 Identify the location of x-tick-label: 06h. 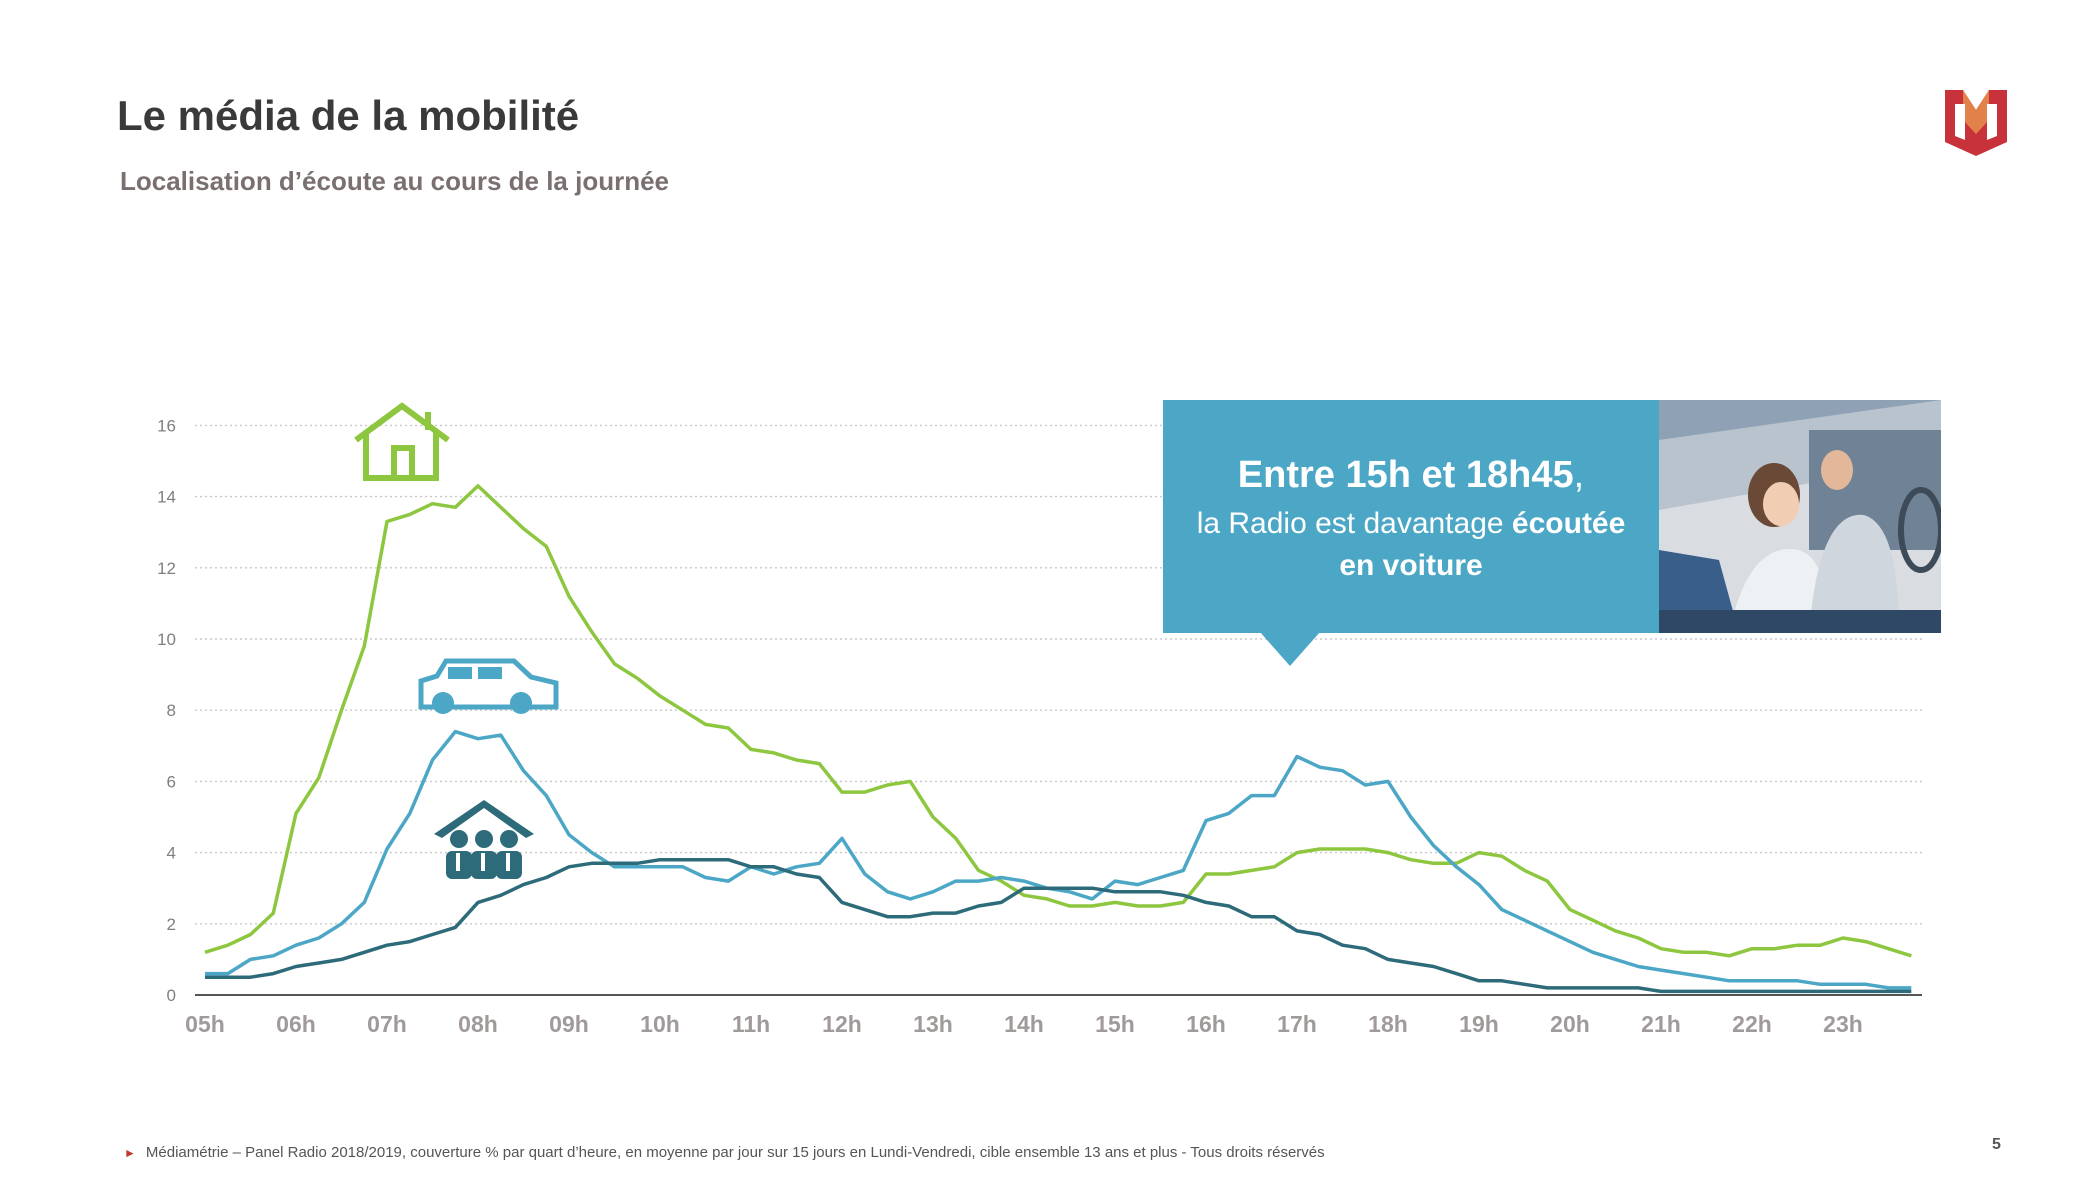
(296, 1024).